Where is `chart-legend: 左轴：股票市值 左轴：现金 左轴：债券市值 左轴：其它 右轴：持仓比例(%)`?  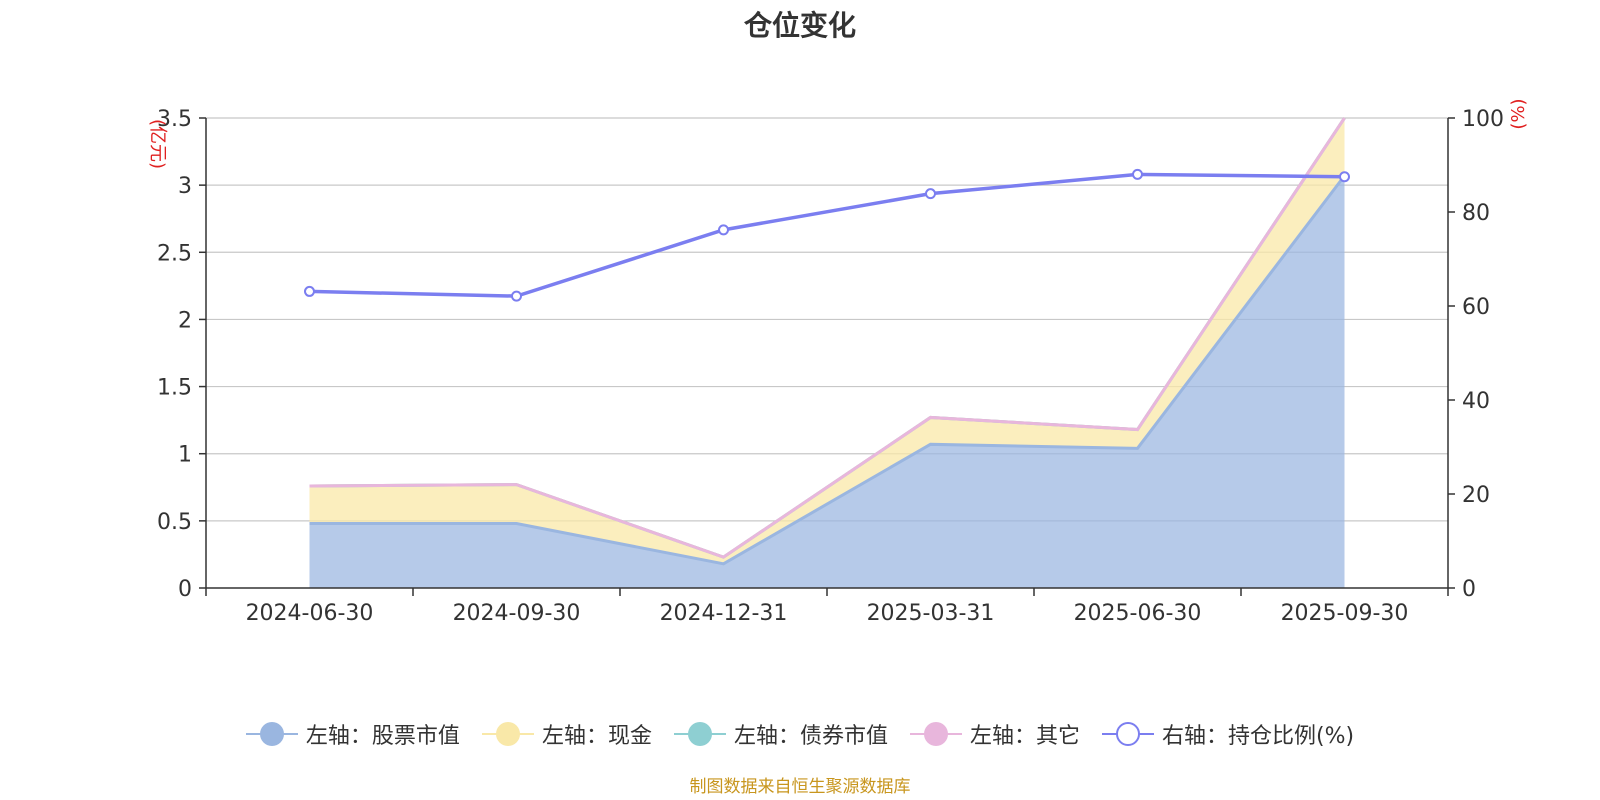 chart-legend: 左轴：股票市值 左轴：现金 左轴：债券市值 左轴：其它 右轴：持仓比例(%) is located at coordinates (800, 734).